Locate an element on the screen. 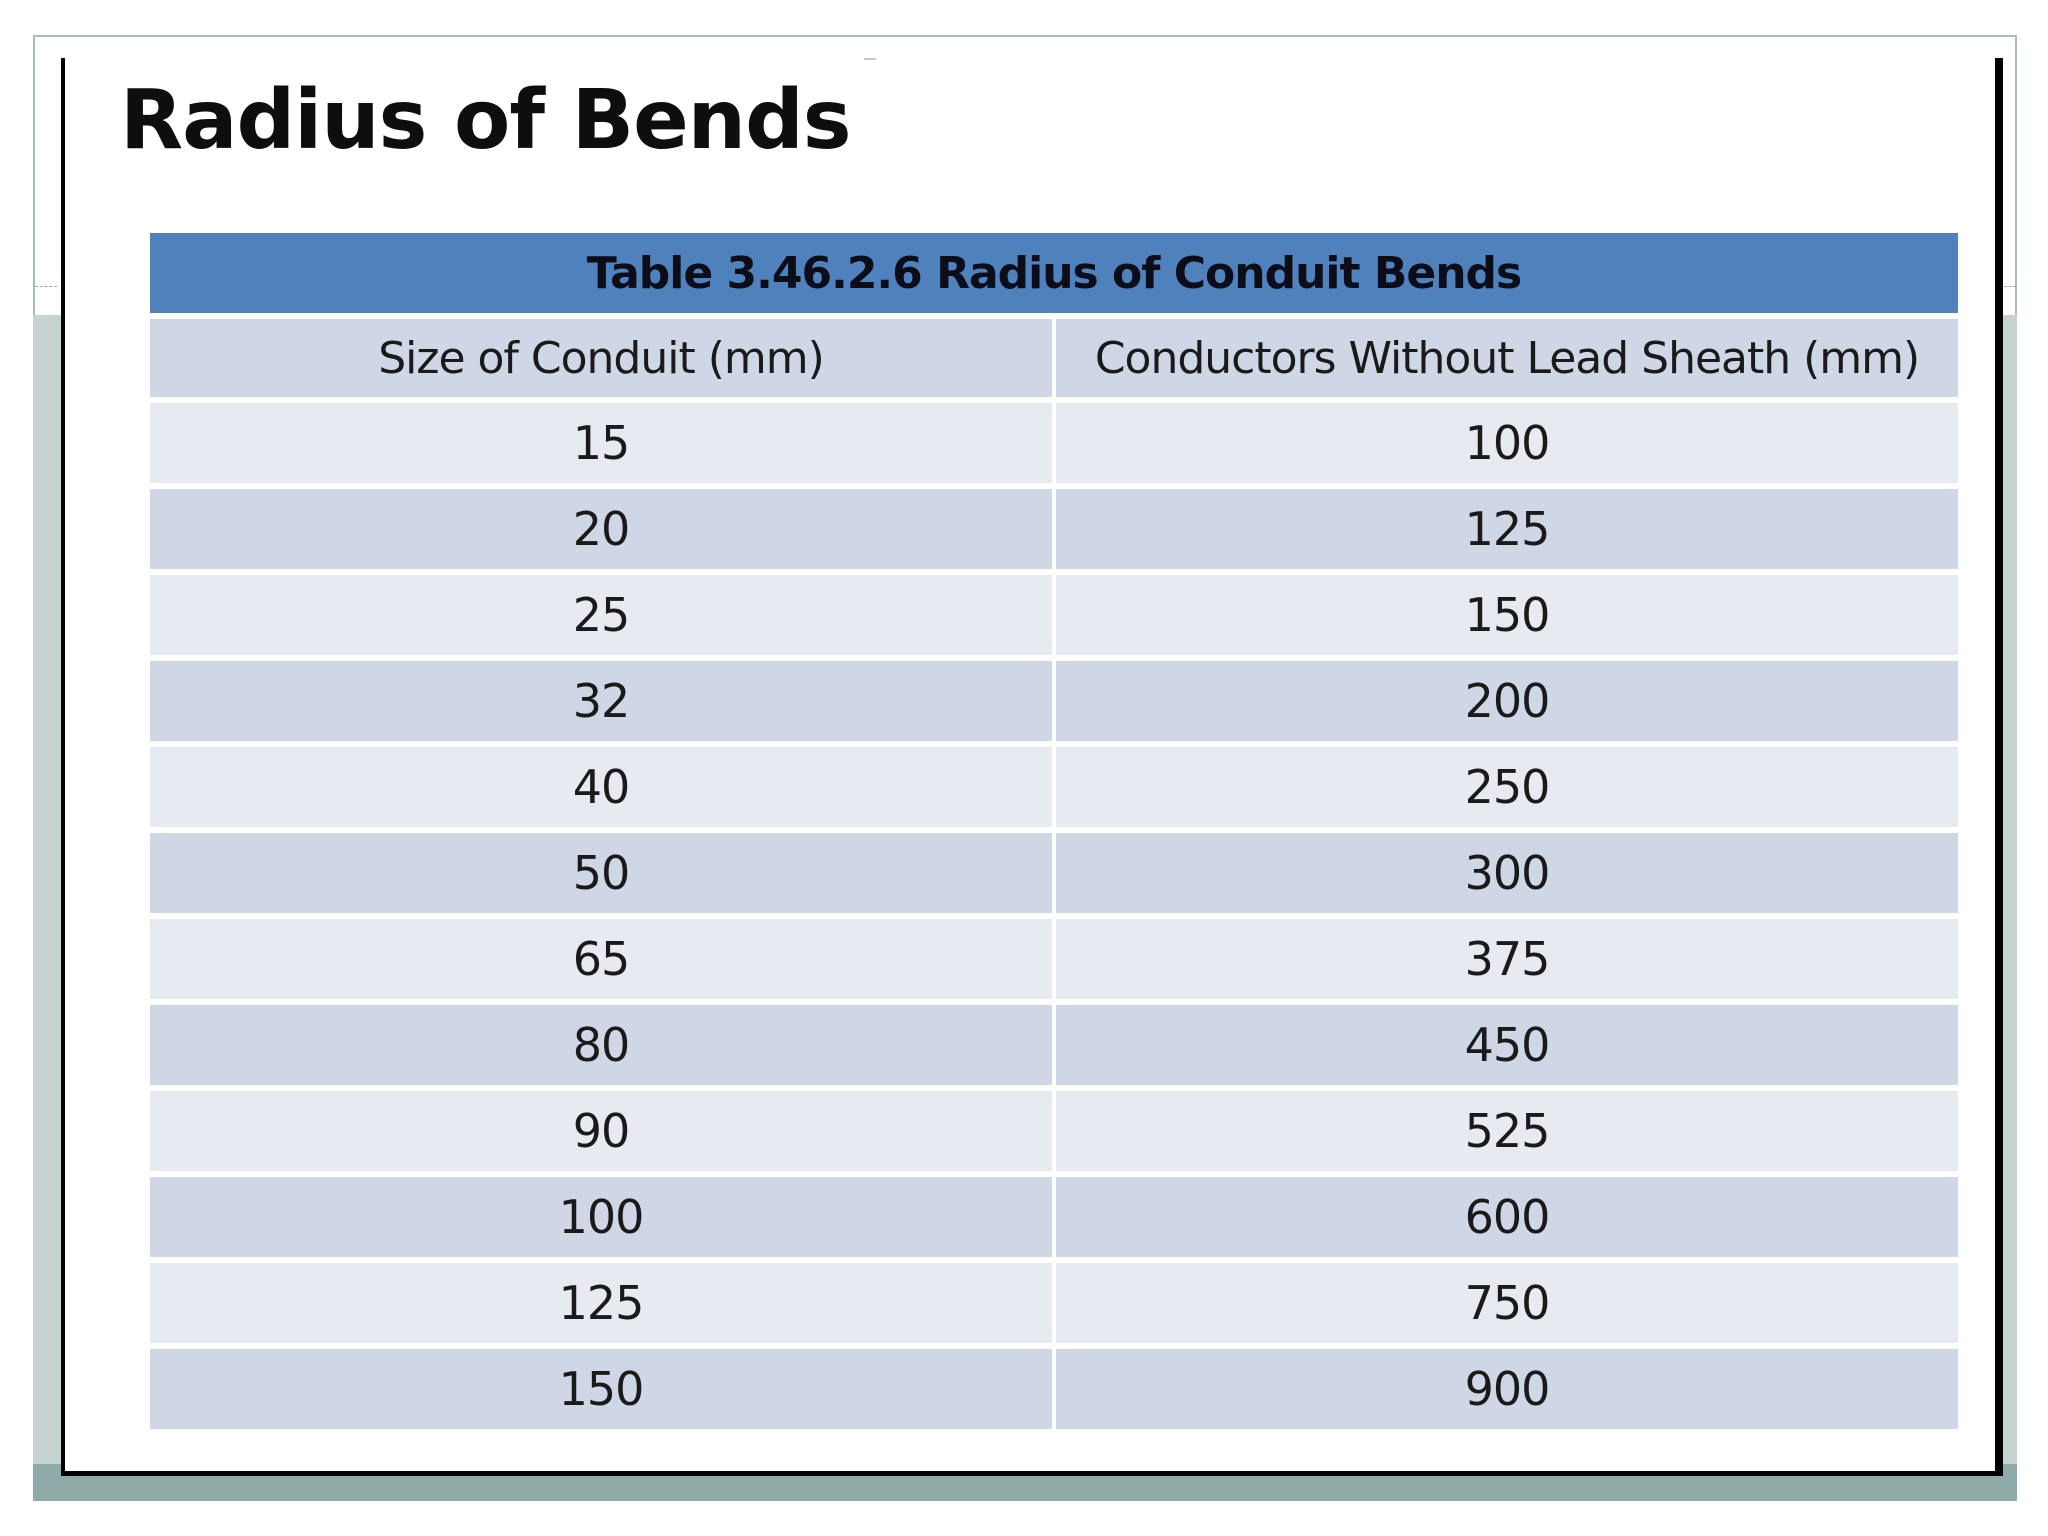 The height and width of the screenshot is (1536, 2048). bend-radius-cell: 525 is located at coordinates (1505, 1132).